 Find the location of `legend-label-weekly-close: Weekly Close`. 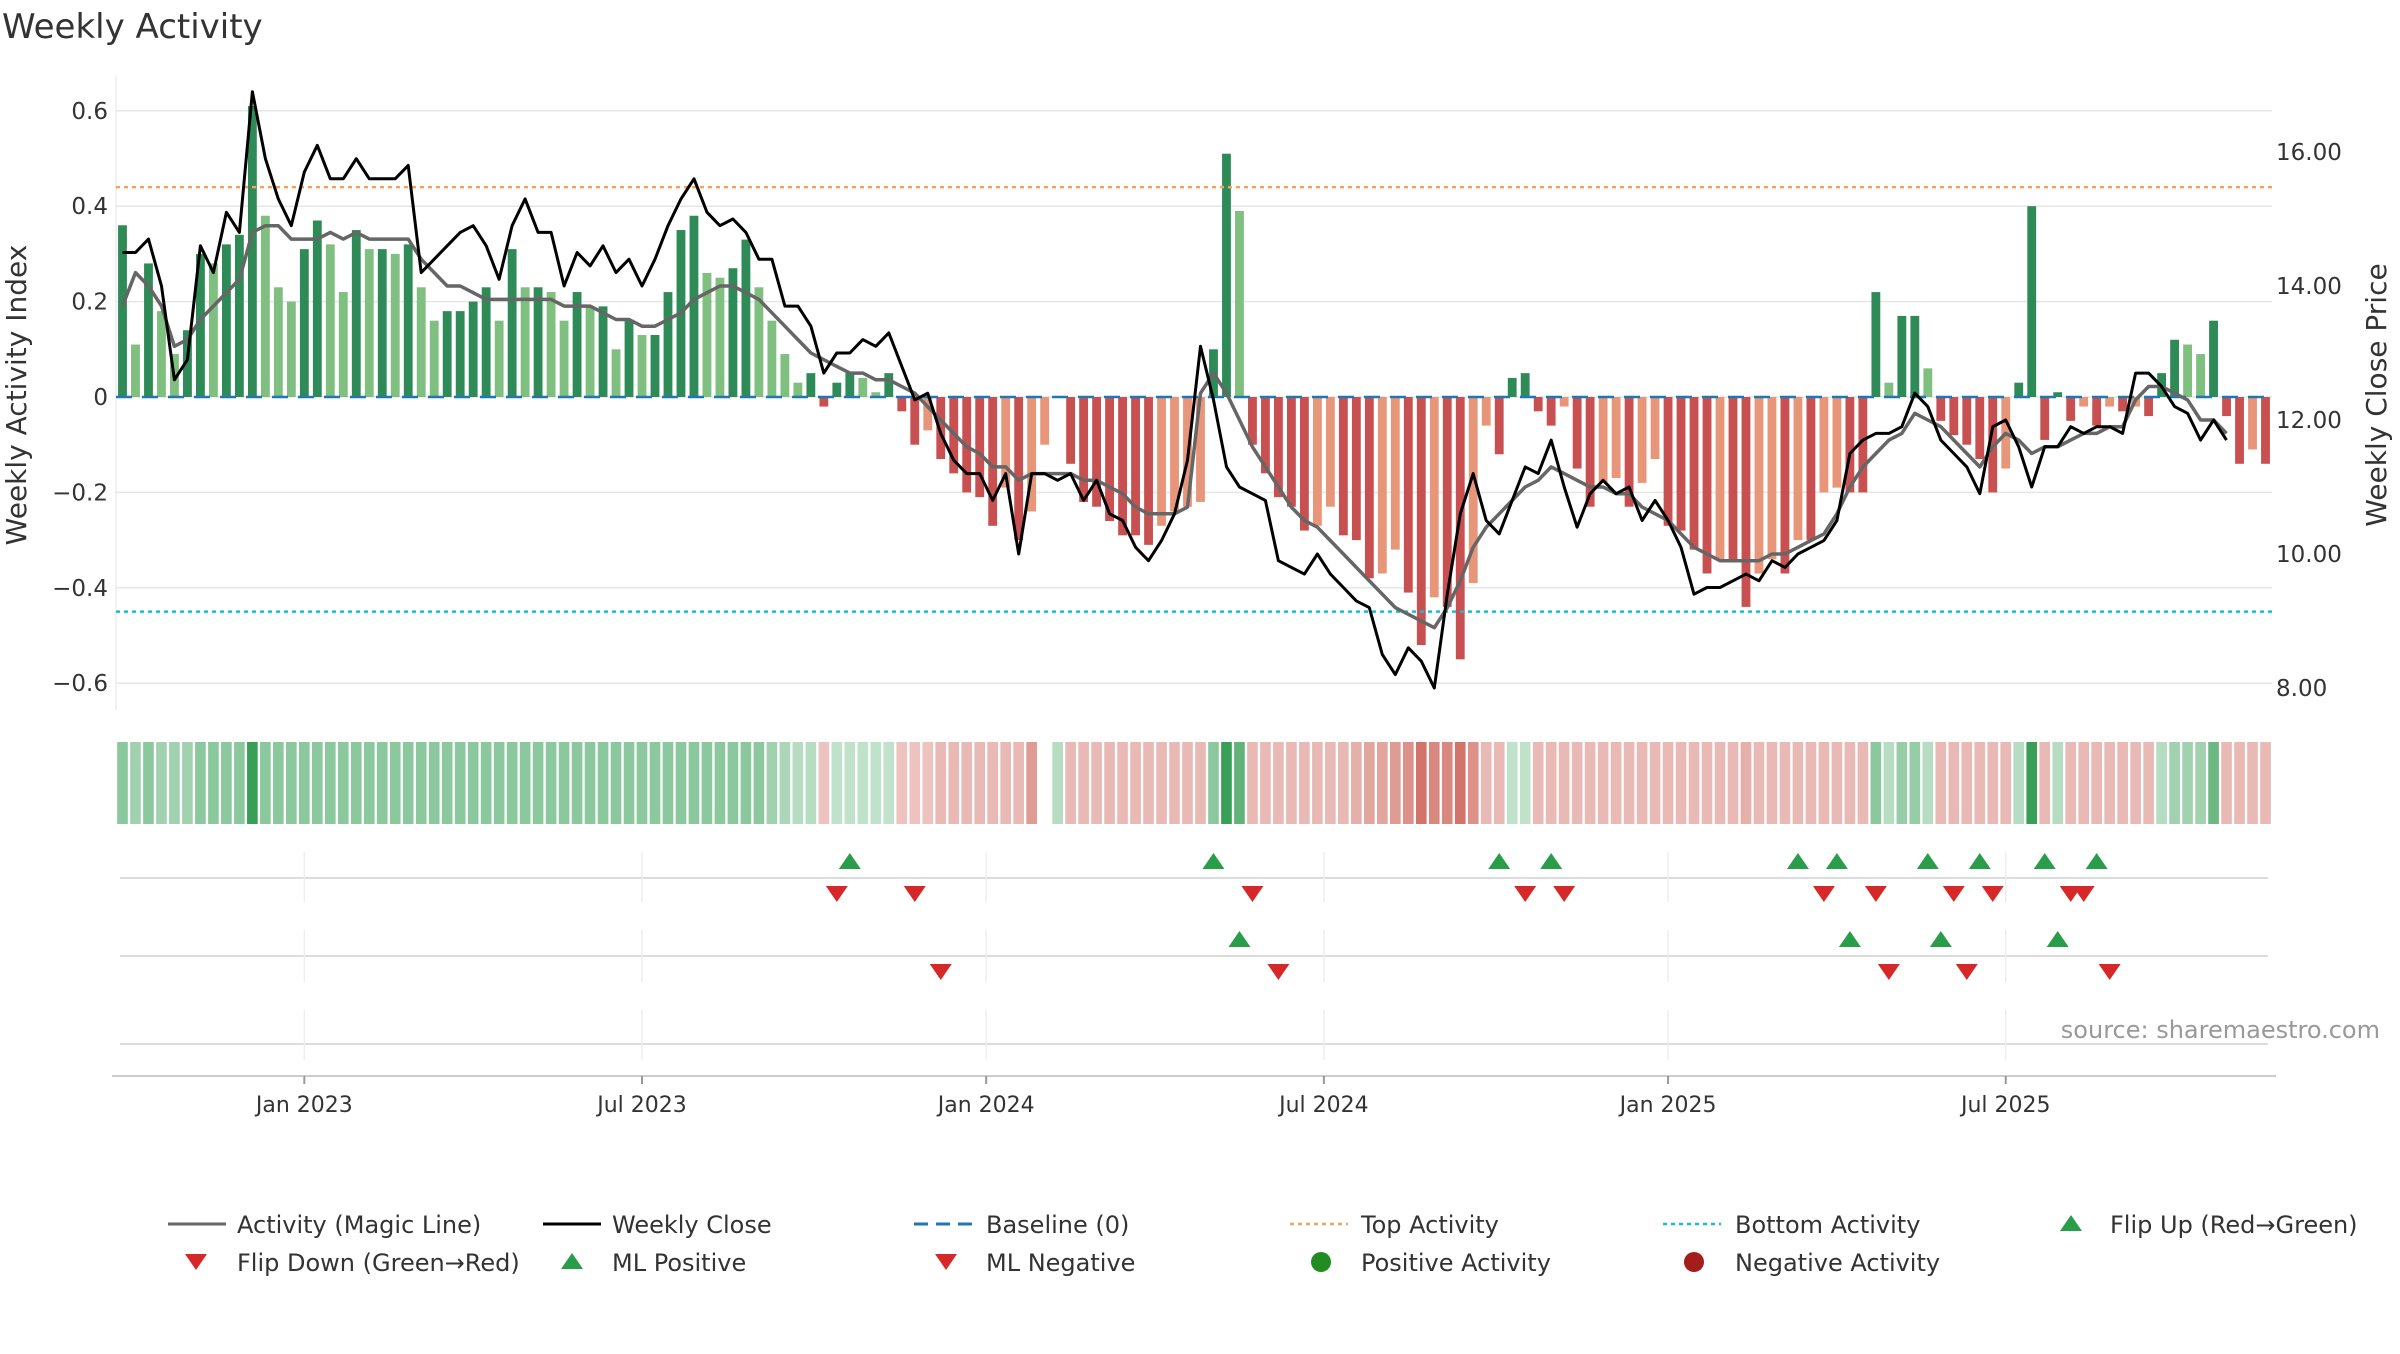

legend-label-weekly-close: Weekly Close is located at coordinates (692, 1225).